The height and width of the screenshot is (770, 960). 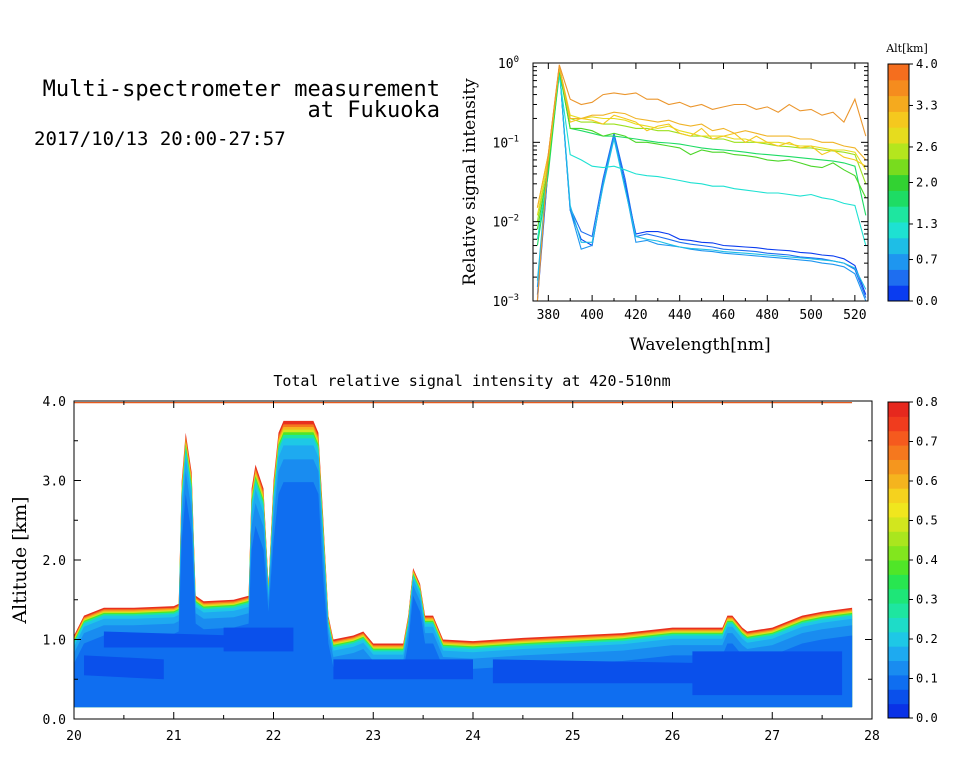 What do you see at coordinates (699, 345) in the screenshot?
I see `spectrum-x-axis-label: Wavelength[nm]` at bounding box center [699, 345].